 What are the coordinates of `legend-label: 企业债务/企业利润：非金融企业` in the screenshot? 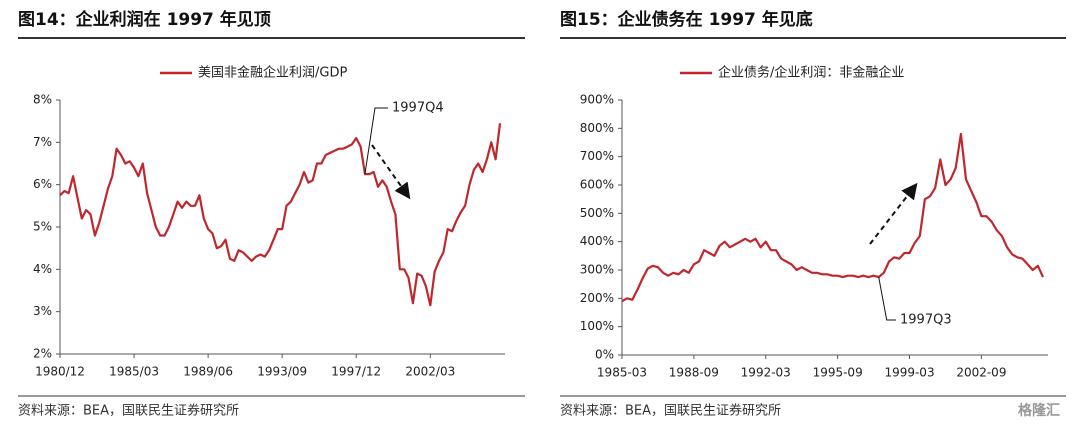 It's located at (811, 73).